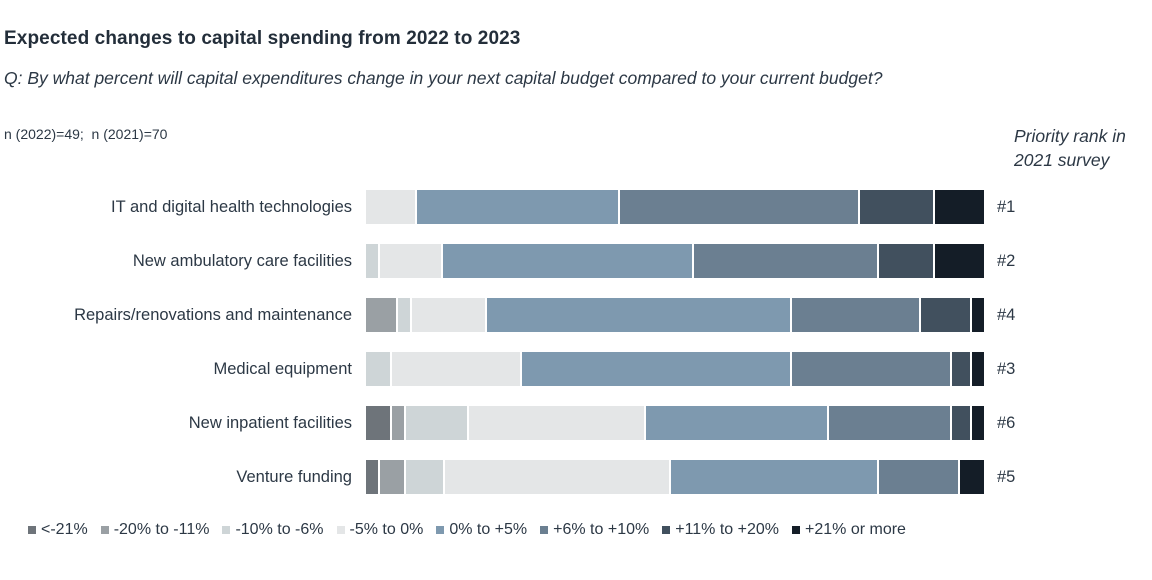  I want to click on category-label: IT and digital health technologies, so click(231, 206).